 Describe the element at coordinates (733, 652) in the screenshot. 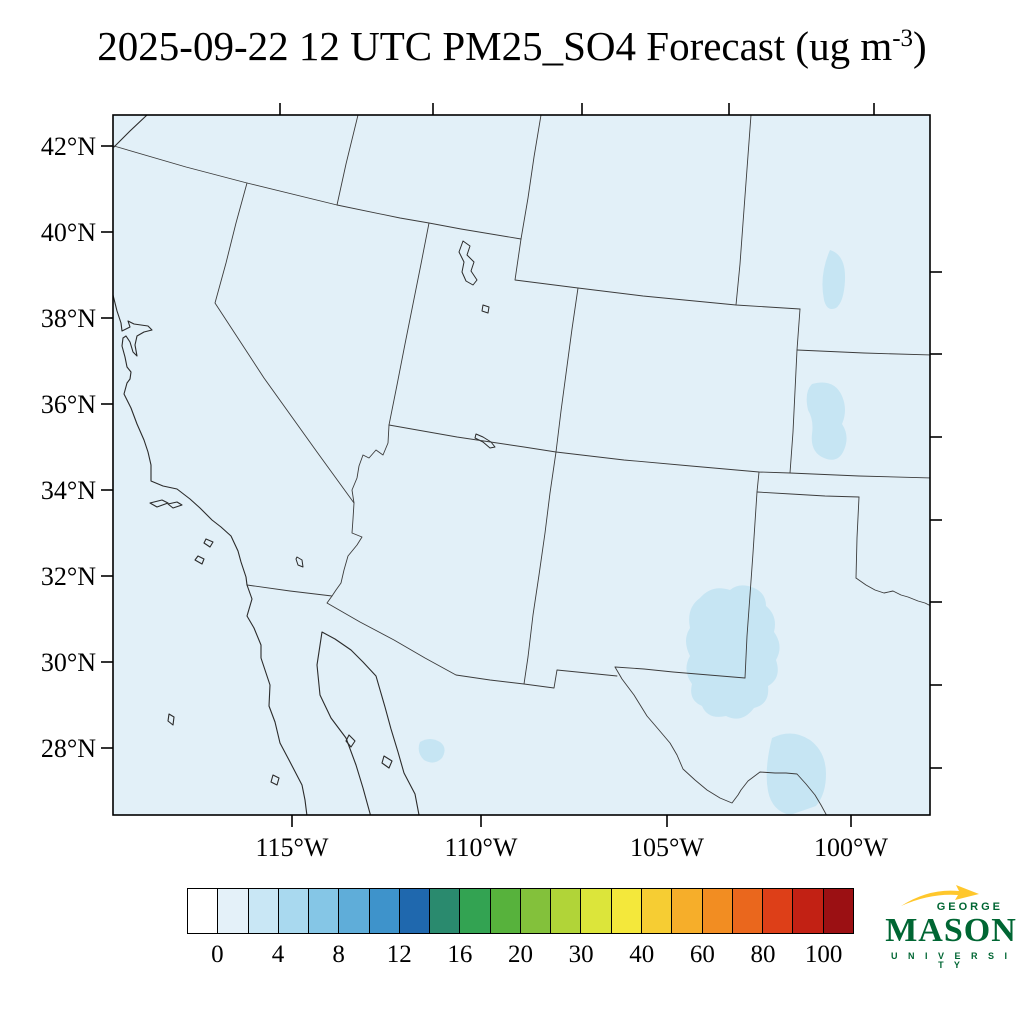

I see `patch-west-texas` at that location.